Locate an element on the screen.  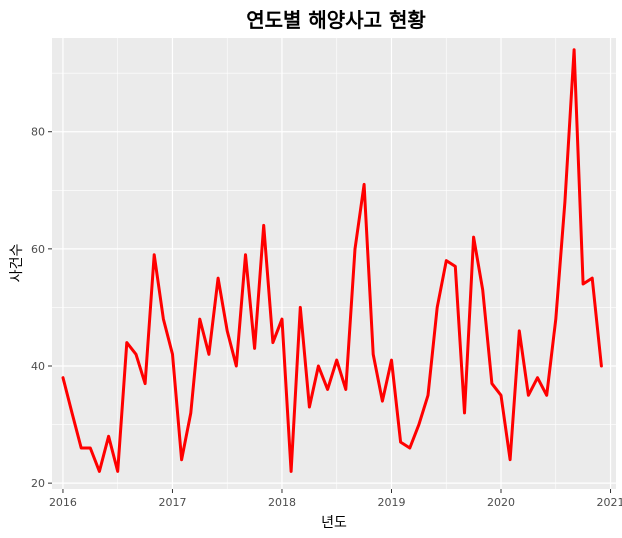
y-tick-label: 60 is located at coordinates (38, 249).